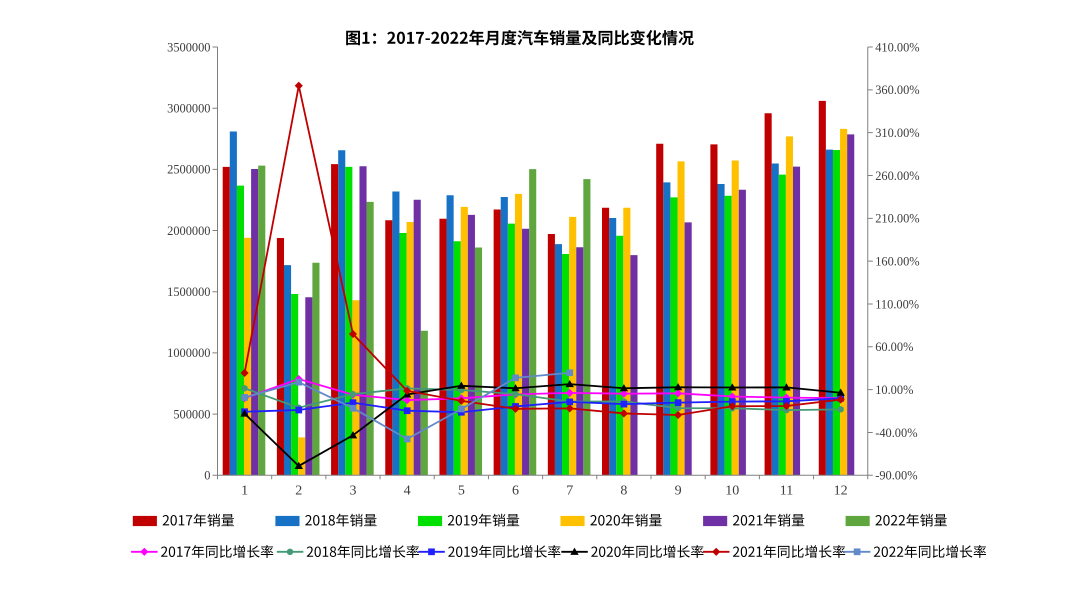 The image size is (1080, 594). What do you see at coordinates (897, 47) in the screenshot?
I see `svg-text: 410.00%` at bounding box center [897, 47].